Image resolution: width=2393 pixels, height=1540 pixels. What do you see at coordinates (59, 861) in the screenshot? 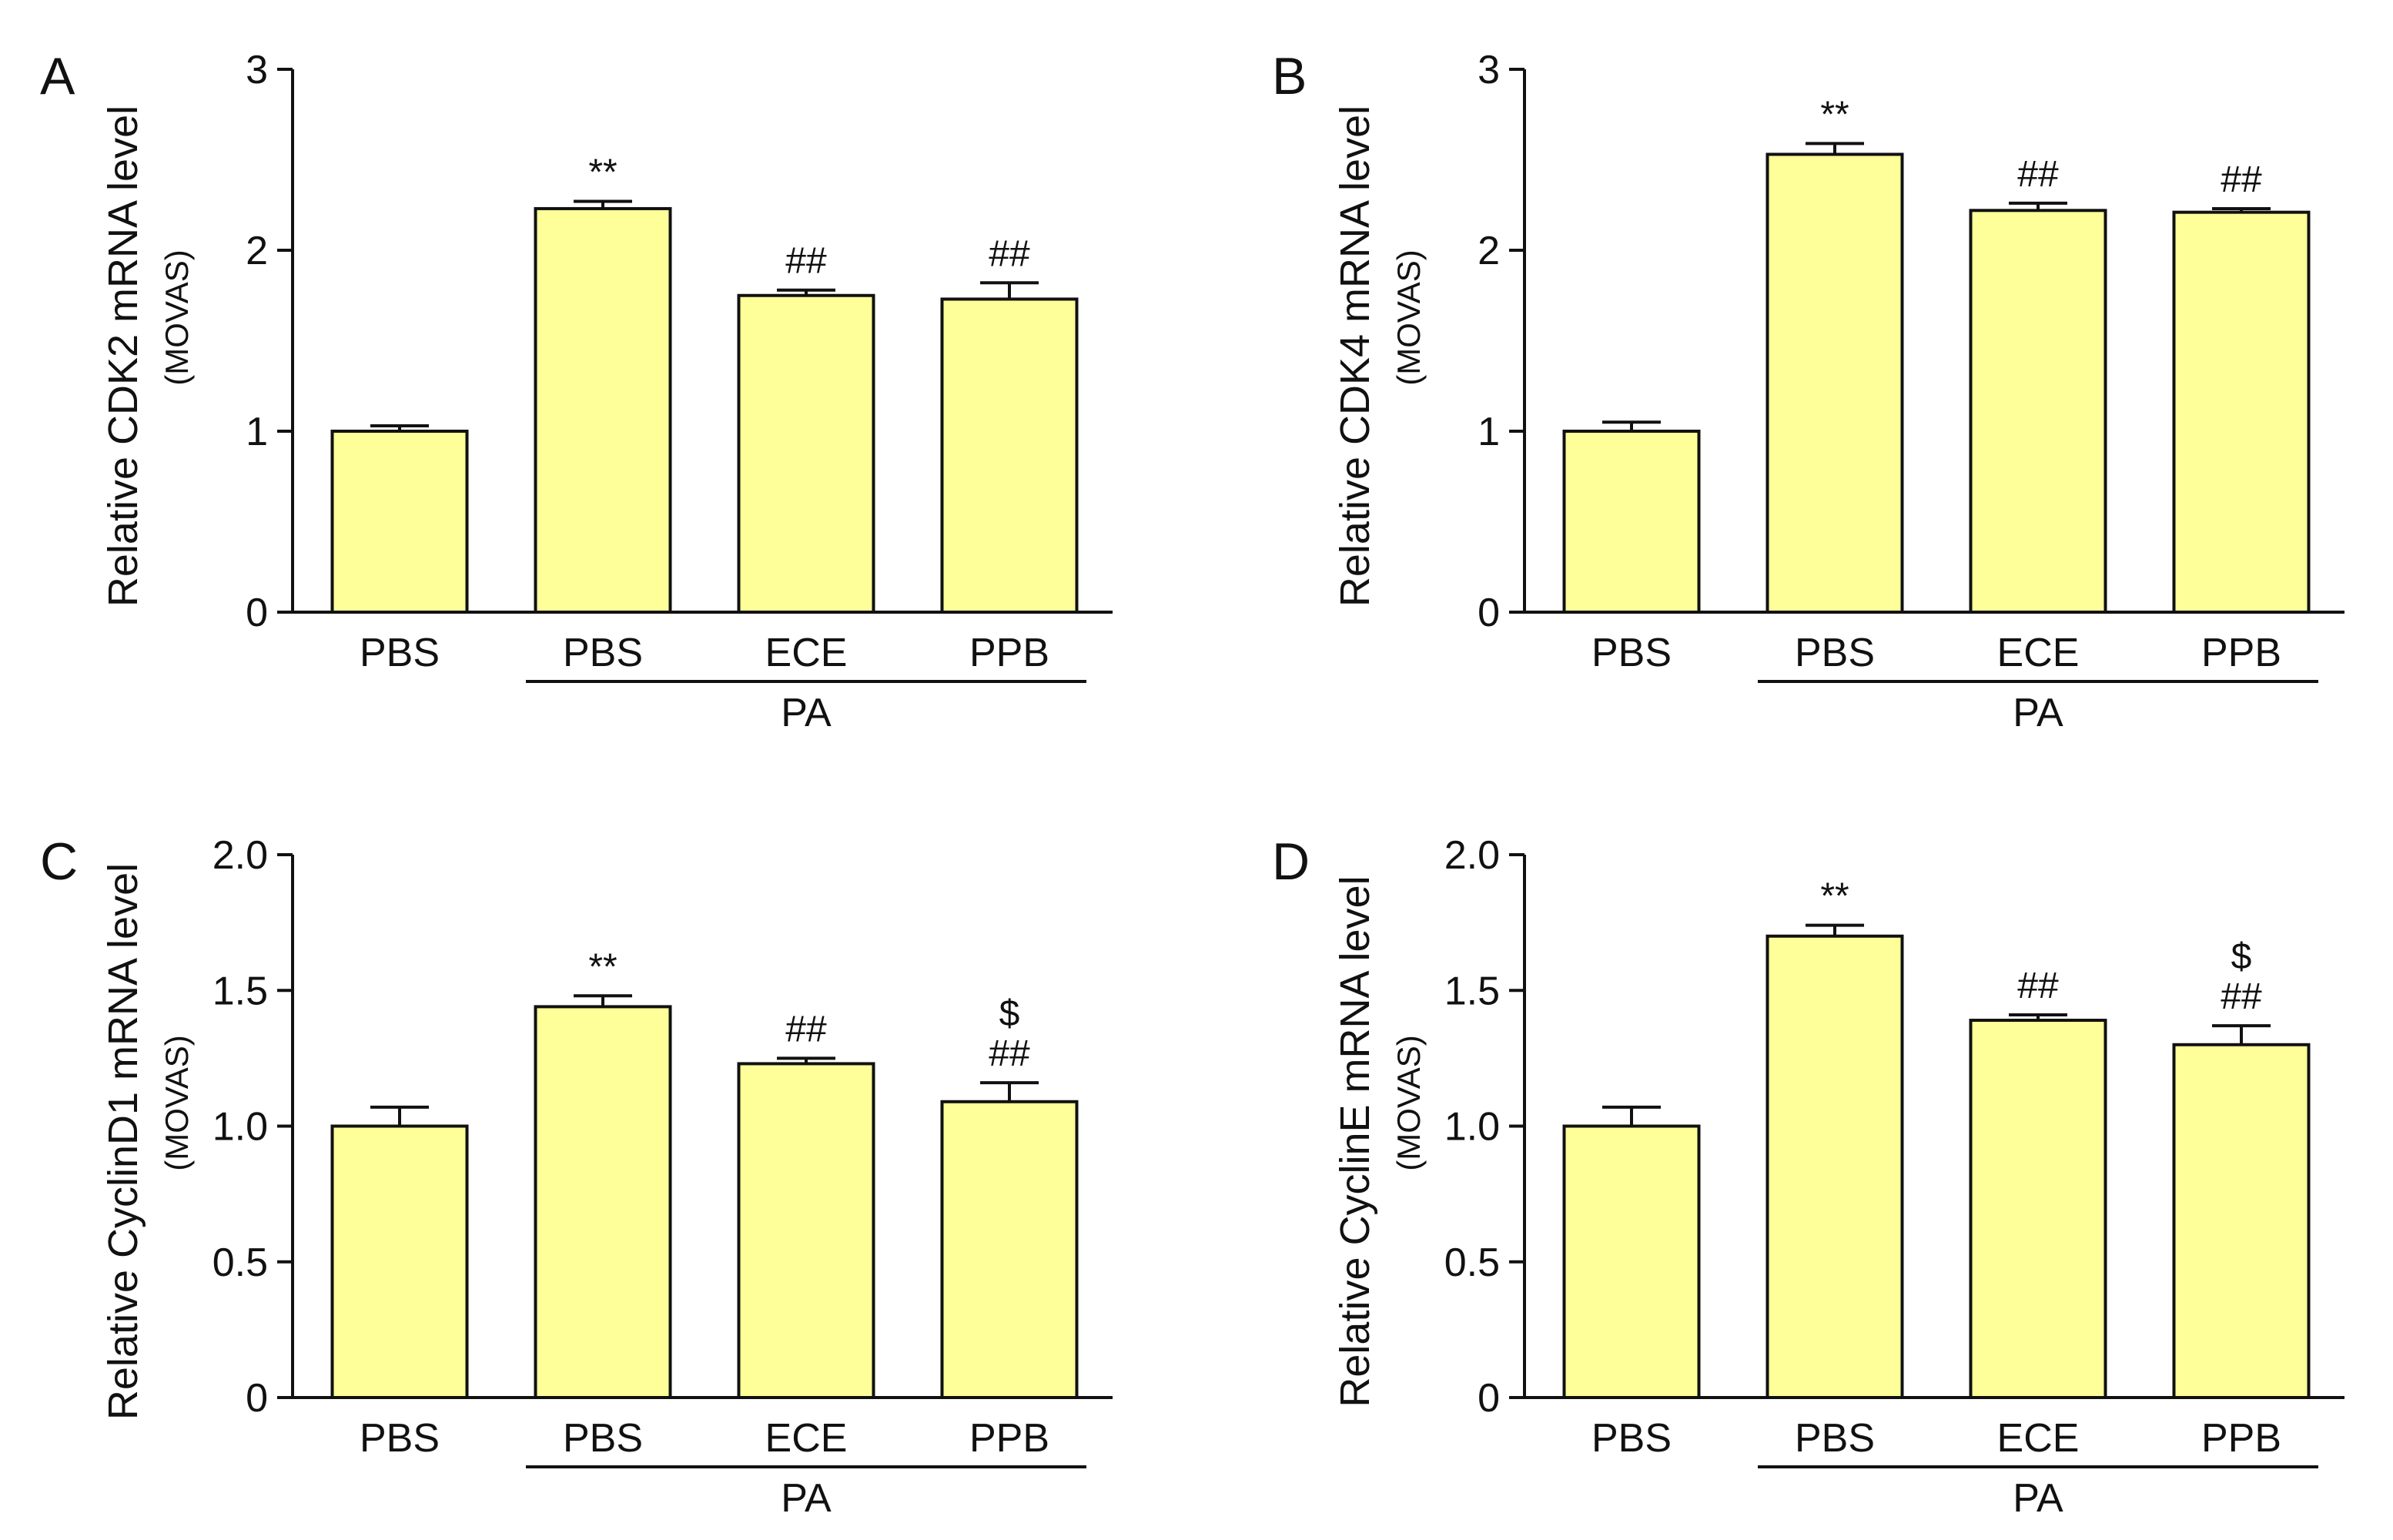
I see `panel-letter: C` at bounding box center [59, 861].